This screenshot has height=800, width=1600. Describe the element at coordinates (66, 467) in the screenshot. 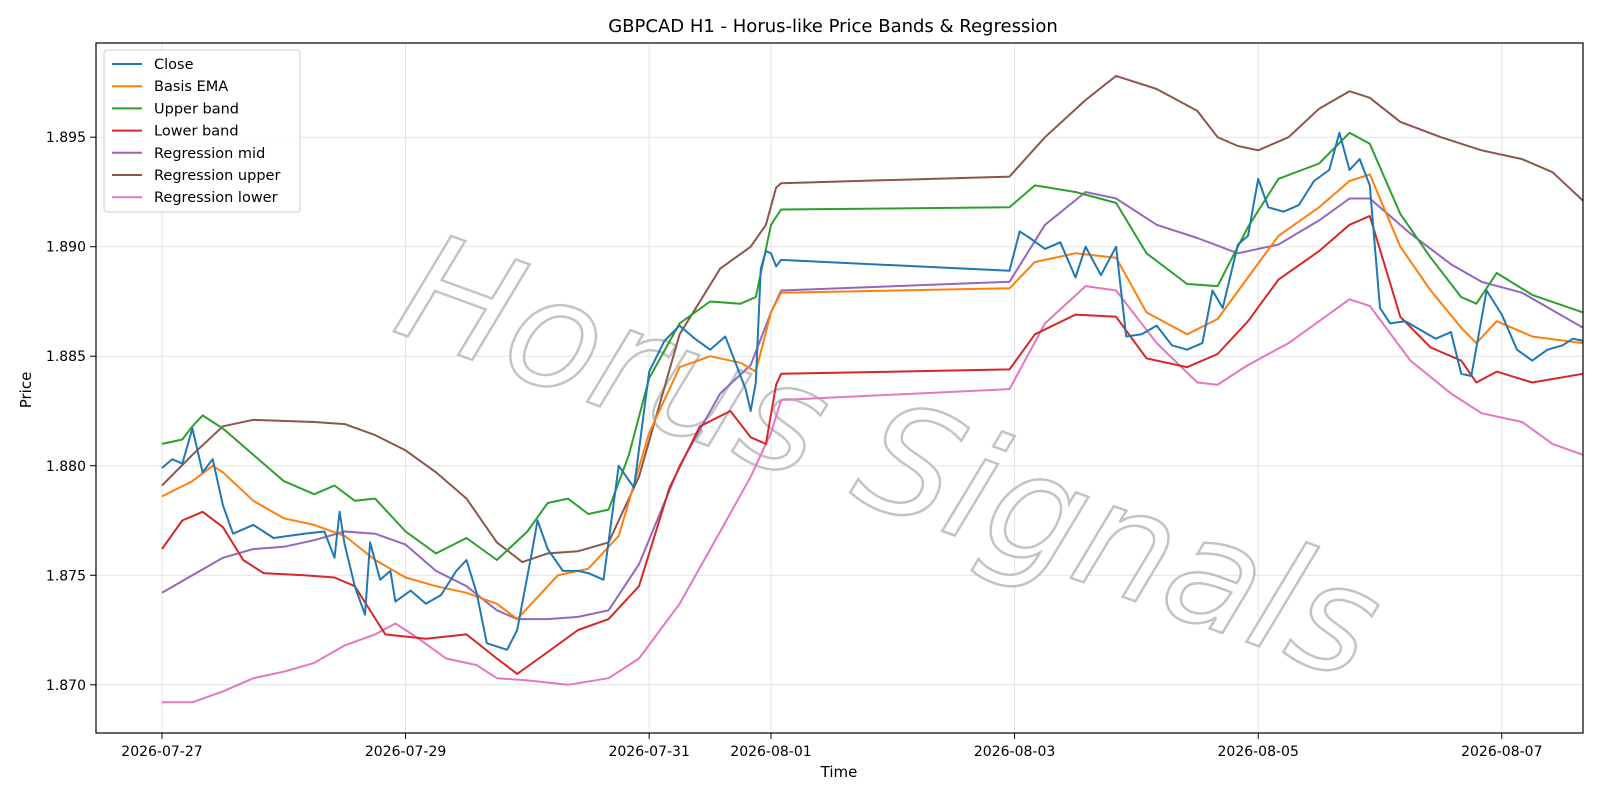

I see `y-tick-label: 1.880` at that location.